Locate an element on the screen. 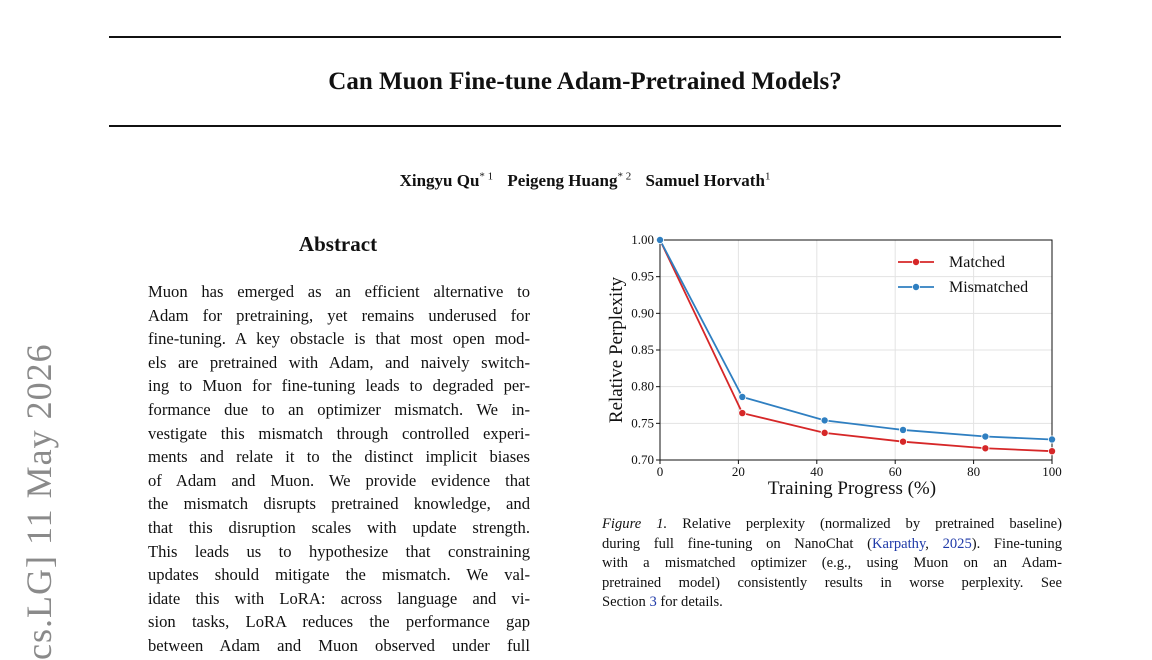 This screenshot has height=660, width=1152. abstract-heading: Abstract is located at coordinates (338, 244).